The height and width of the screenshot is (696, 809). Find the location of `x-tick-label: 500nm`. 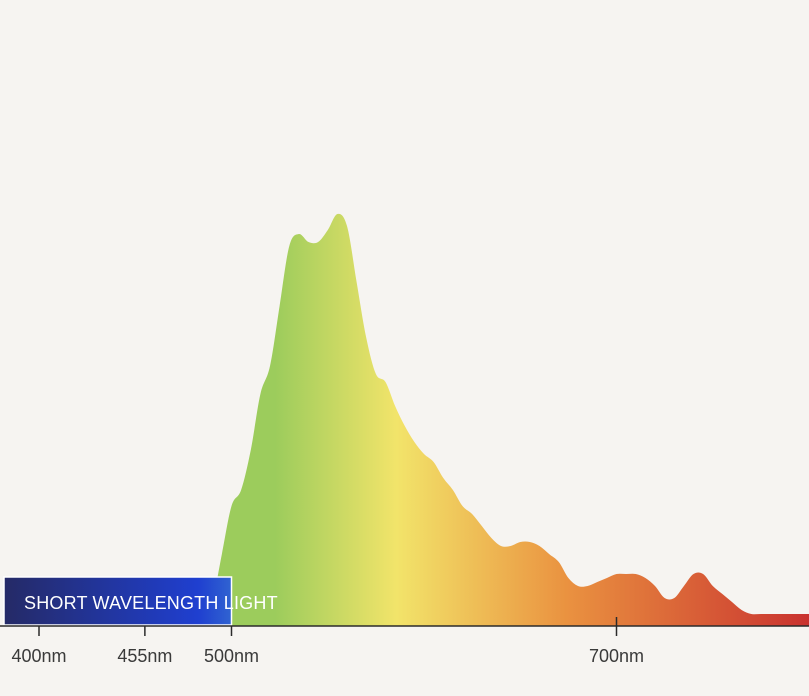

x-tick-label: 500nm is located at coordinates (231, 656).